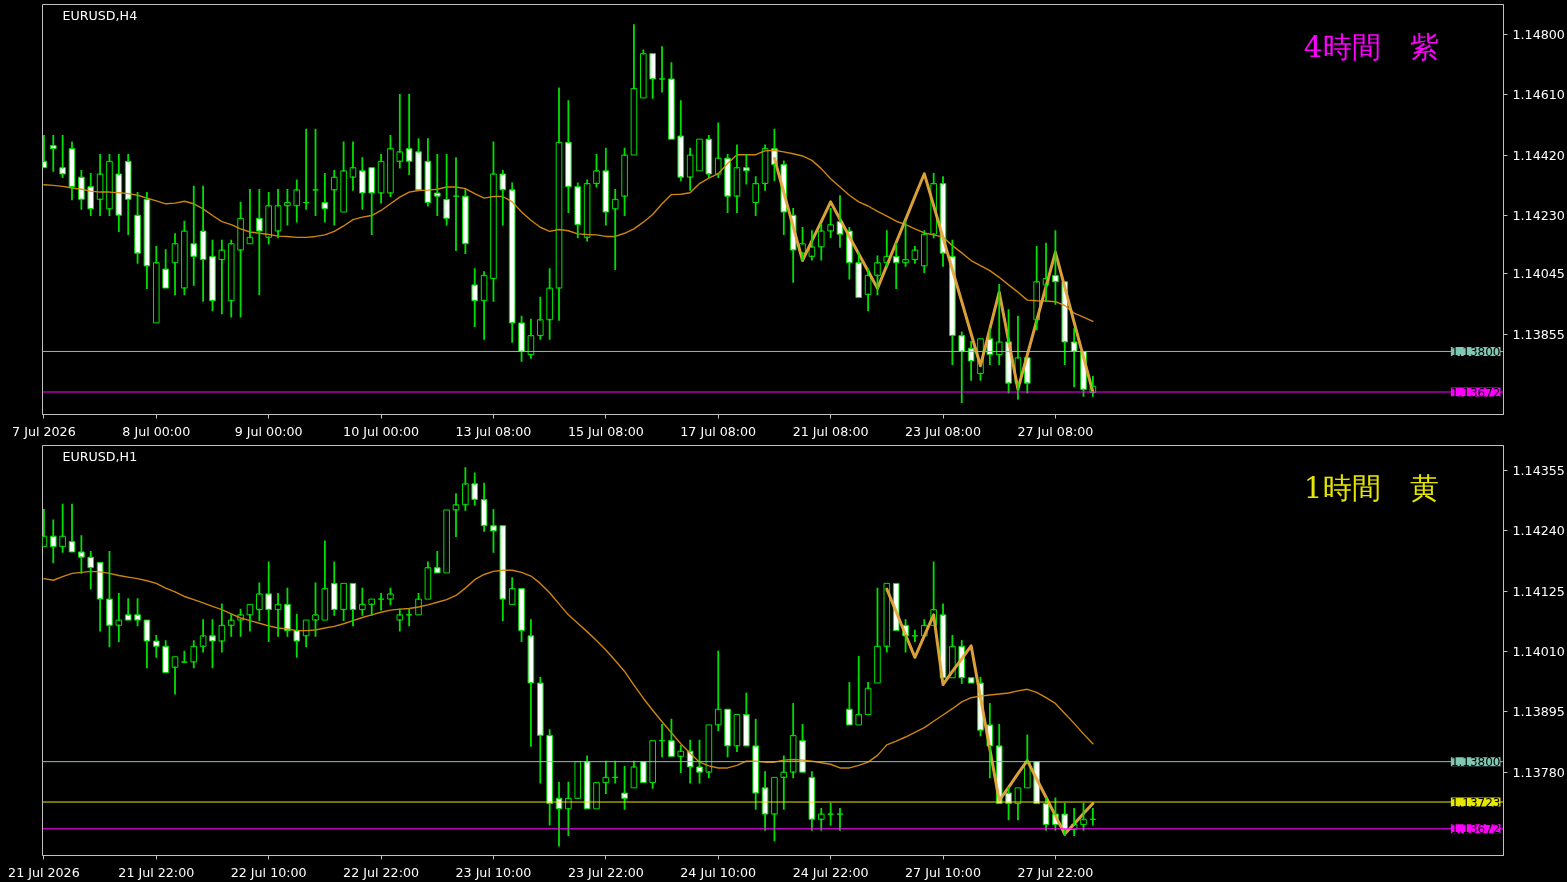  Describe the element at coordinates (156, 431) in the screenshot. I see `x-tick-label: 8 Jul 00:00` at that location.